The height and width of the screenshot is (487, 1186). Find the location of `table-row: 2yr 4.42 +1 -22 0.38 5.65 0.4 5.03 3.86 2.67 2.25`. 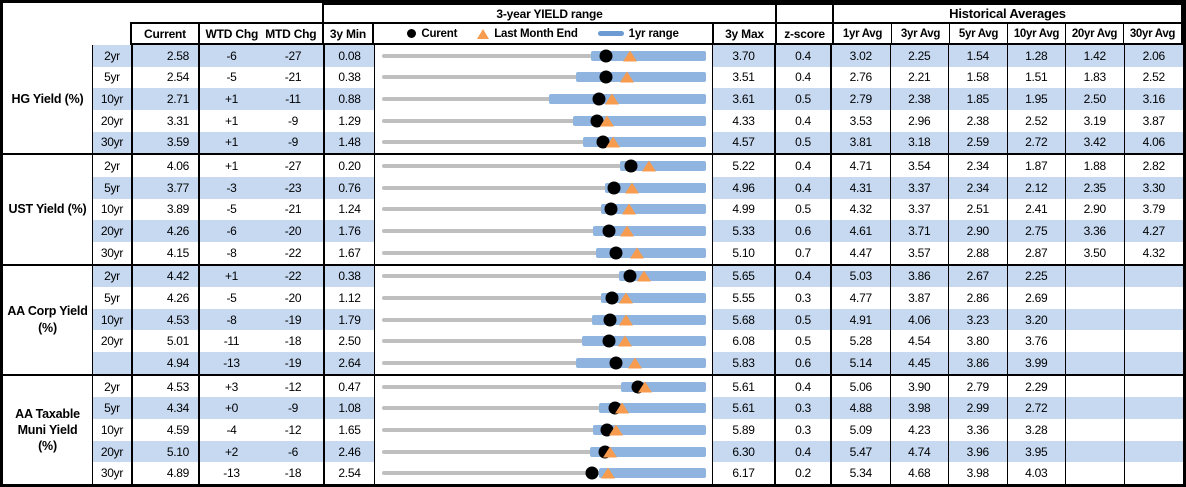

table-row: 2yr 4.42 +1 -22 0.38 5.65 0.4 5.03 3.86 2.67 2.25 is located at coordinates (638, 276).